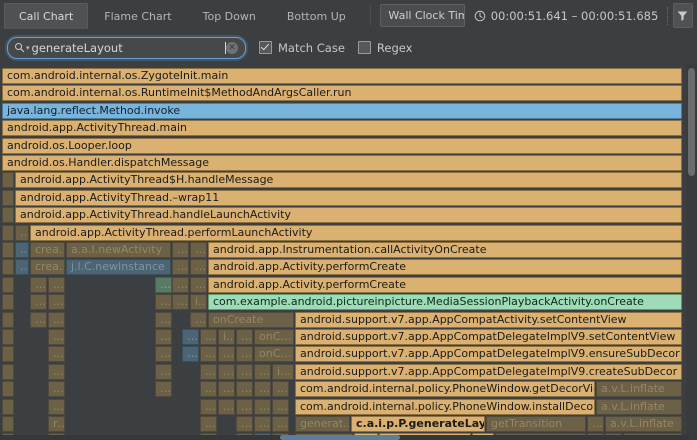 Image resolution: width=697 pixels, height=440 pixels. What do you see at coordinates (138, 16) in the screenshot?
I see `tab-flame-chart: Flame Chart` at bounding box center [138, 16].